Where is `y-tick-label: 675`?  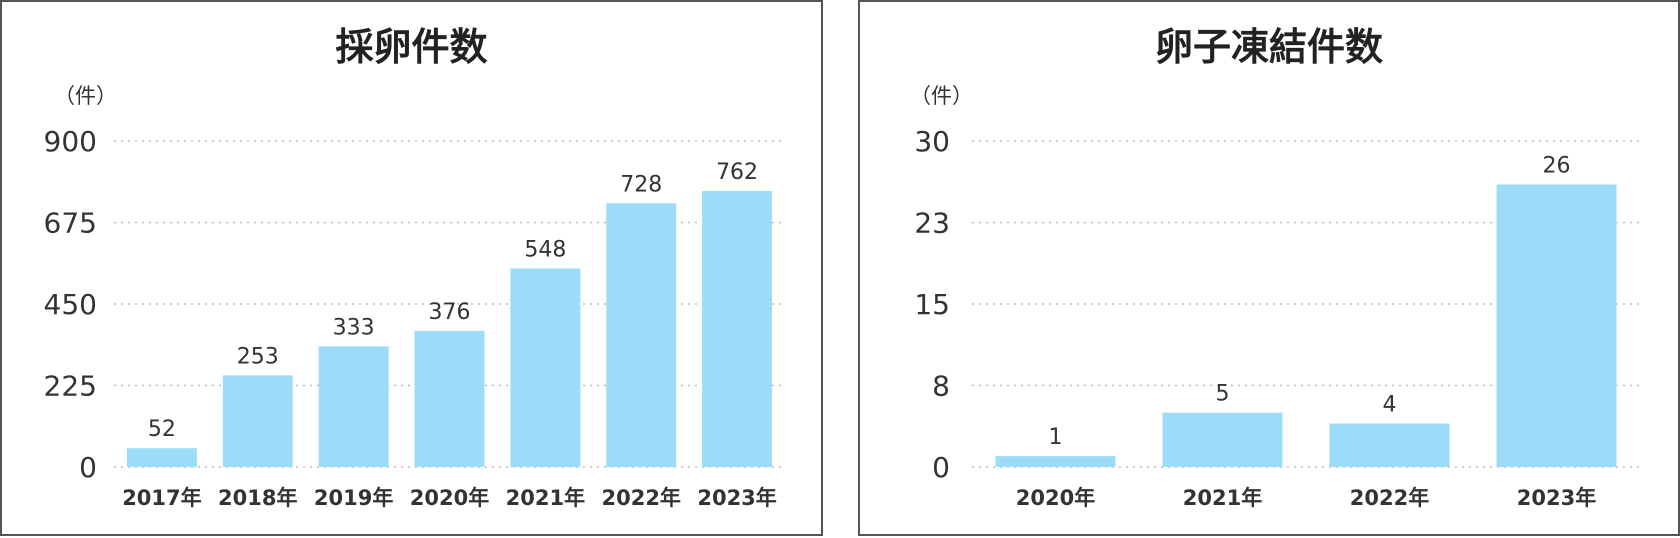 y-tick-label: 675 is located at coordinates (70, 223).